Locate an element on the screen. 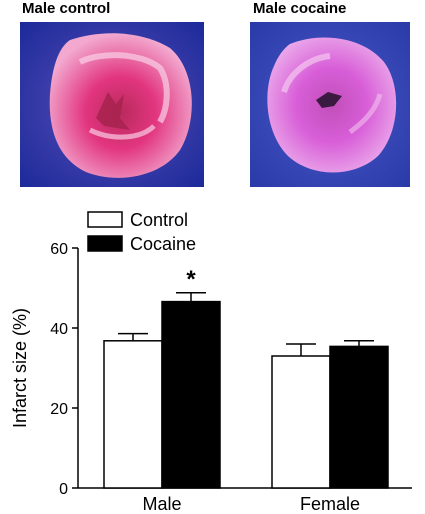 The width and height of the screenshot is (425, 514). y-tick-label: 0 is located at coordinates (63, 489).